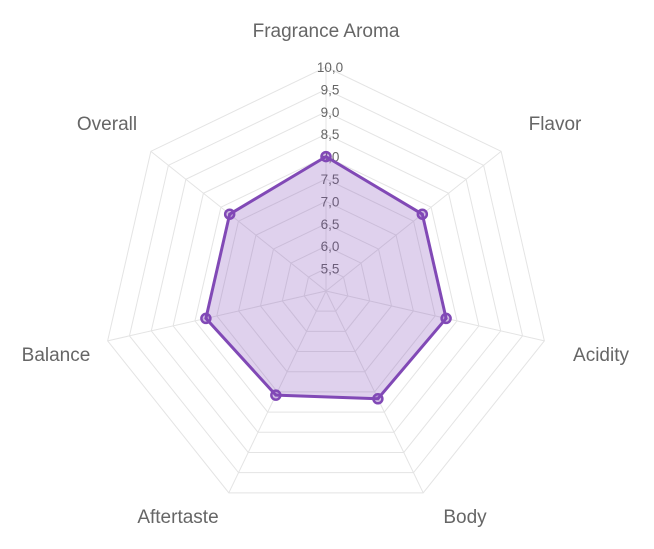  I want to click on r-tick-label: 8,5, so click(330, 134).